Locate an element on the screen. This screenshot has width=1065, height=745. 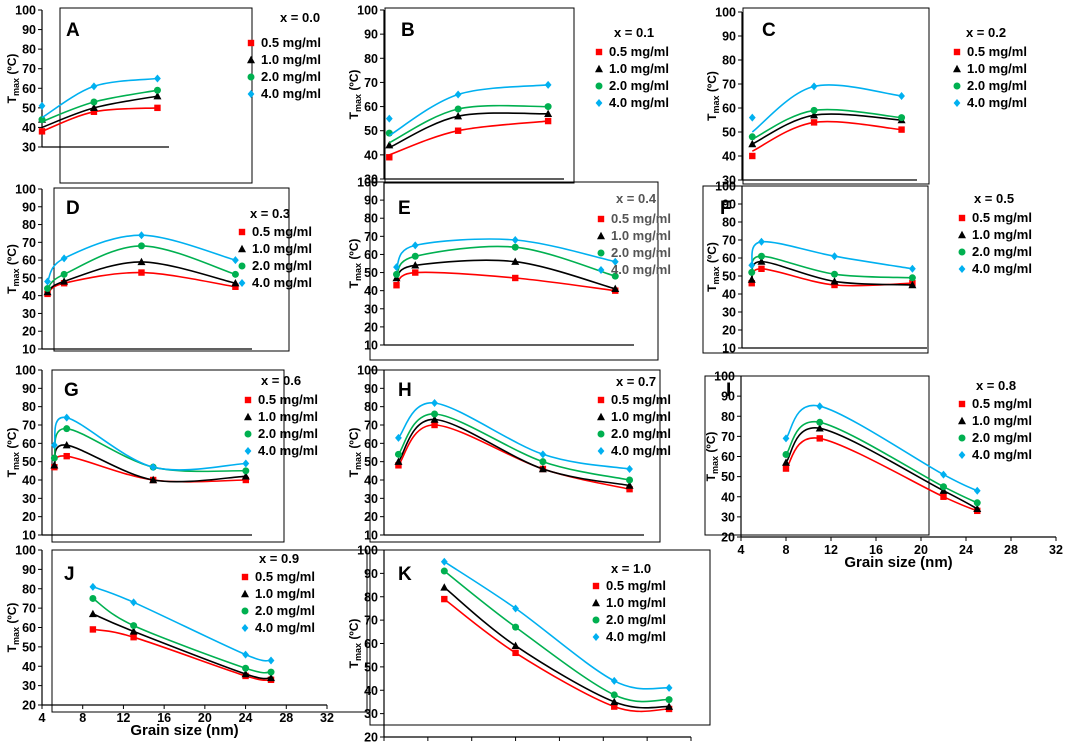
panel-letter: D is located at coordinates (73, 208).